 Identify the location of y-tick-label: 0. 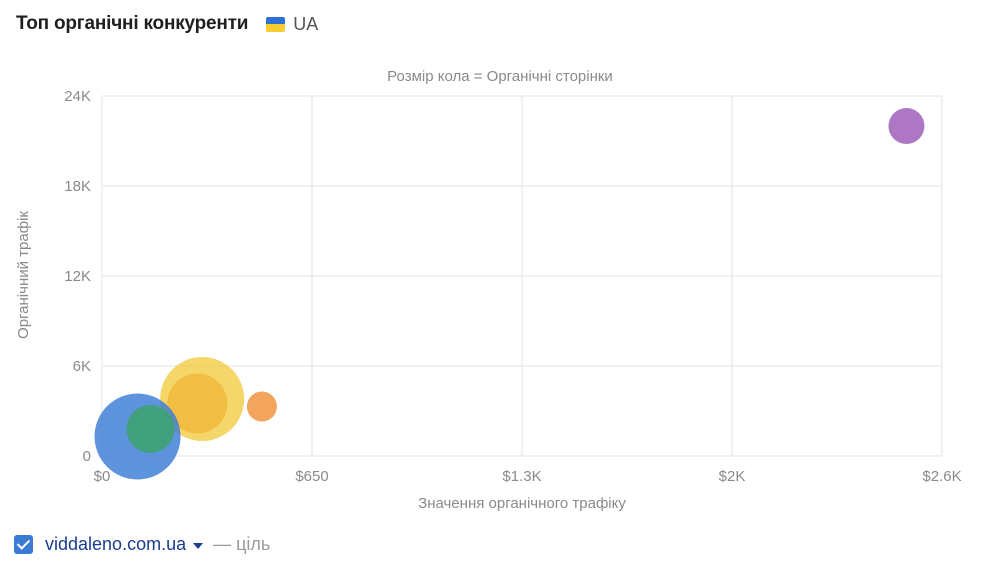
(87, 456).